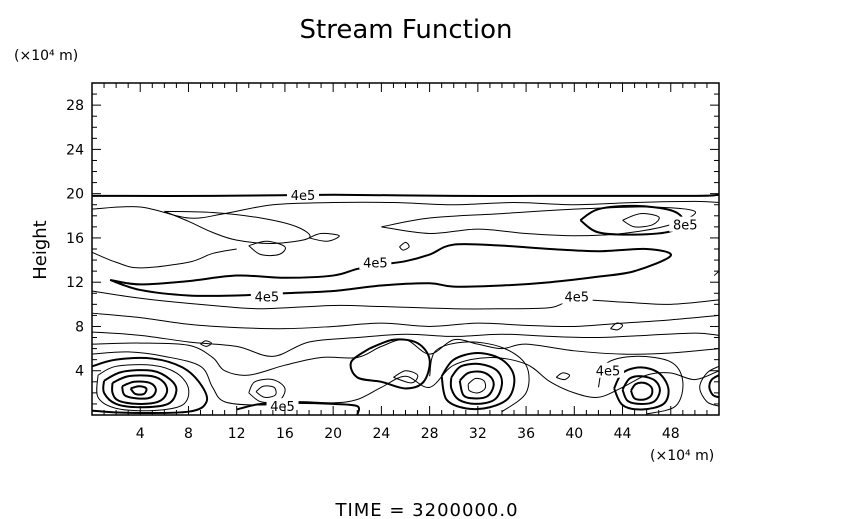 This screenshot has width=854, height=519. Describe the element at coordinates (333, 434) in the screenshot. I see `x-tick-label: 20` at that location.